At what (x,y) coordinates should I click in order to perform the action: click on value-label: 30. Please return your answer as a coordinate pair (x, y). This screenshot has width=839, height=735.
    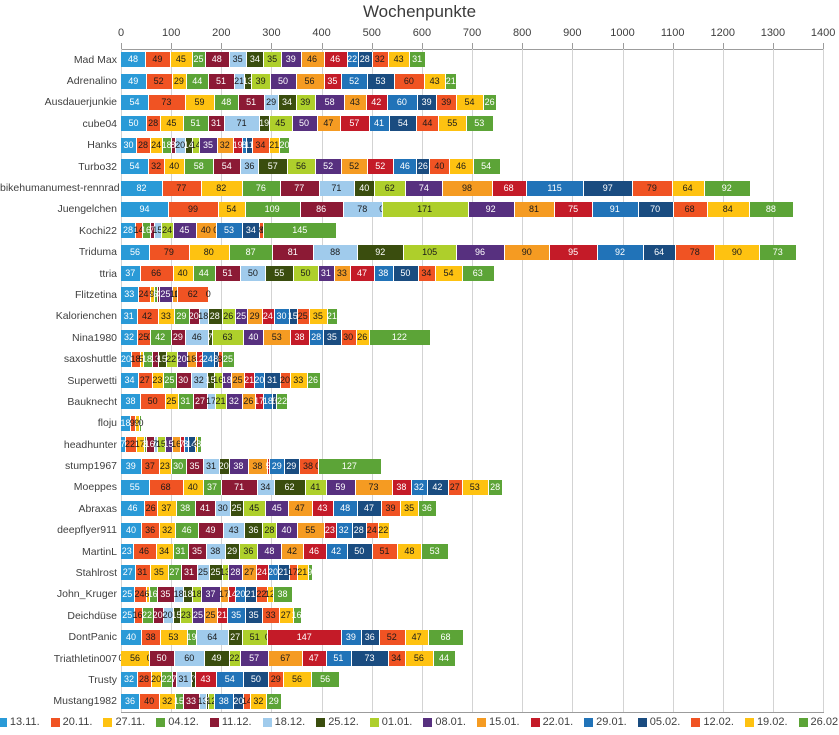
    Looking at the image, I should click on (178, 465).